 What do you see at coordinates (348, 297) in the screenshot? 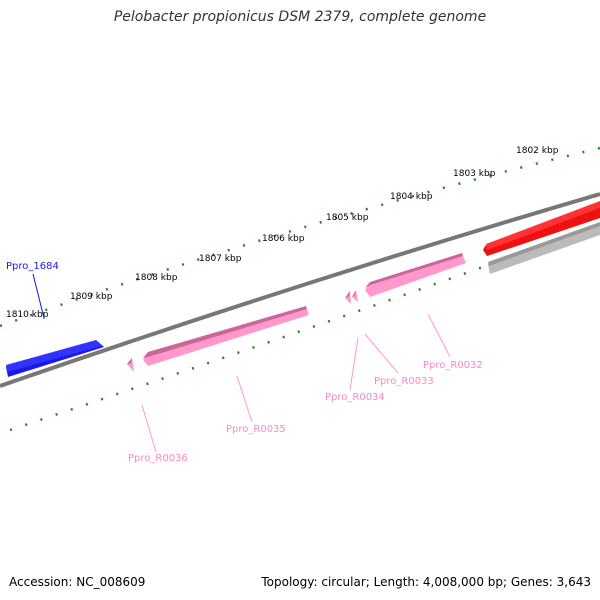
I see `gene-ppro-r0034` at bounding box center [348, 297].